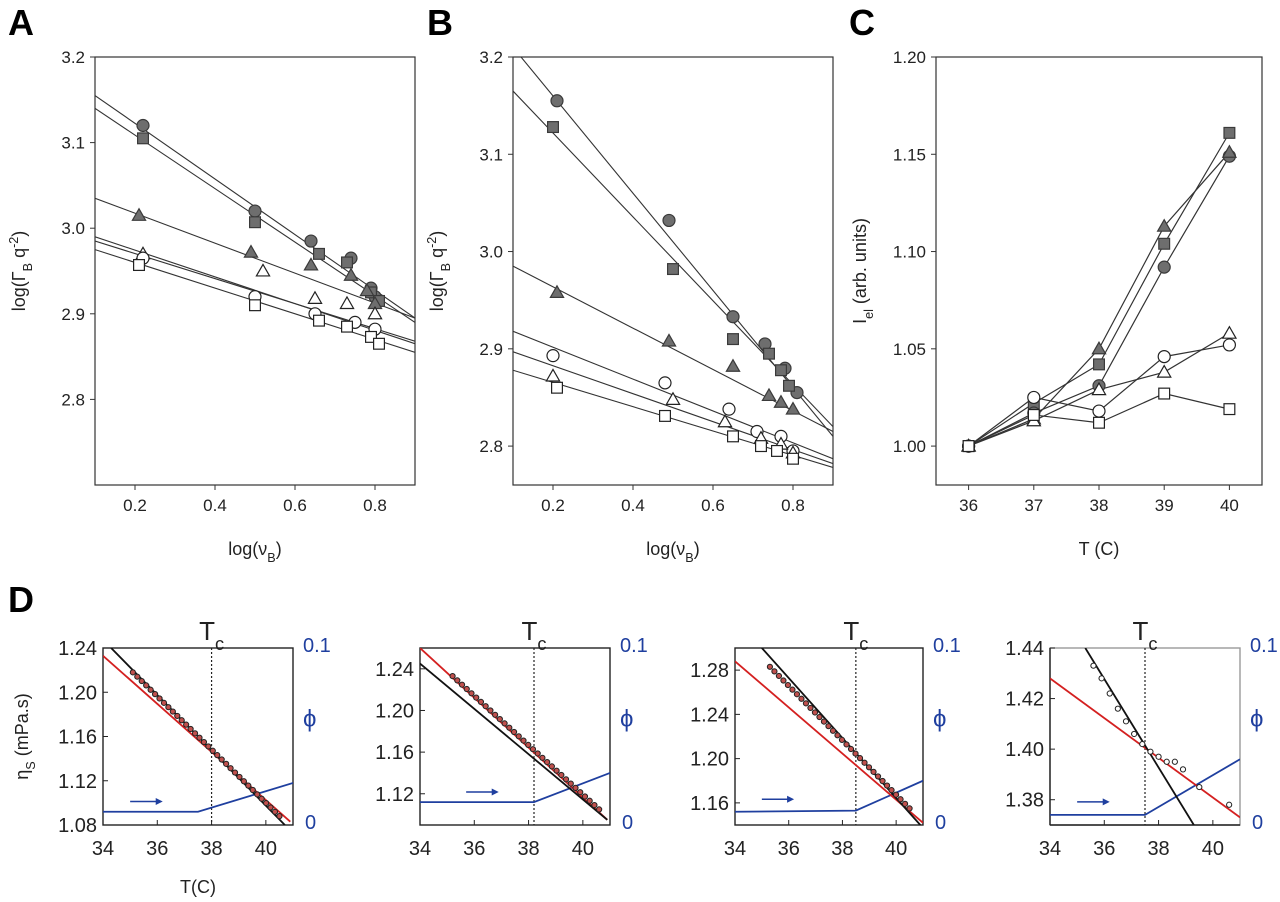 The height and width of the screenshot is (902, 1280). Describe the element at coordinates (198, 887) in the screenshot. I see `x-axis-label: T(C)` at that location.